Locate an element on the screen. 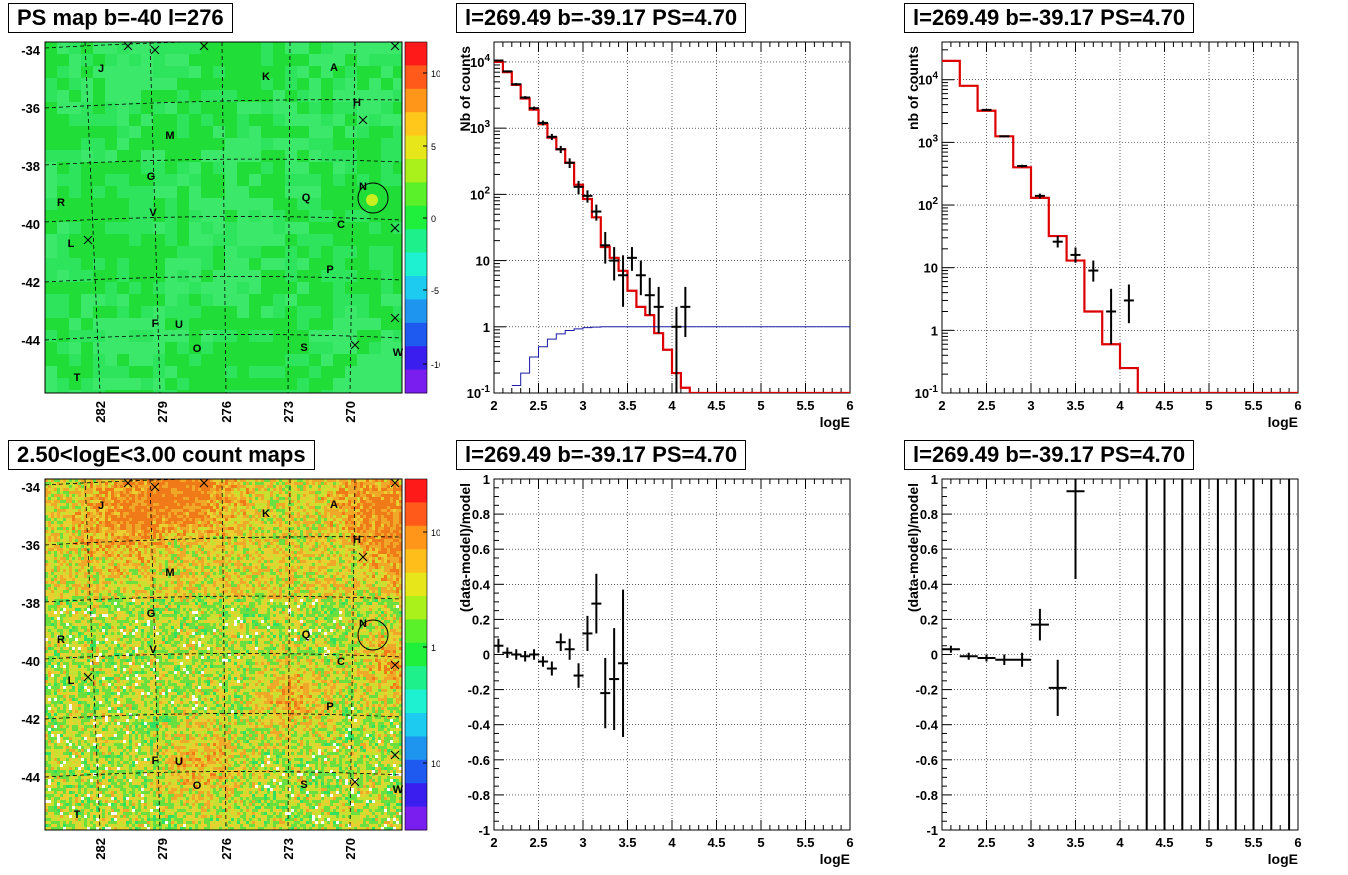 This screenshot has width=1348, height=875. colorbar-segment is located at coordinates (416, 147).